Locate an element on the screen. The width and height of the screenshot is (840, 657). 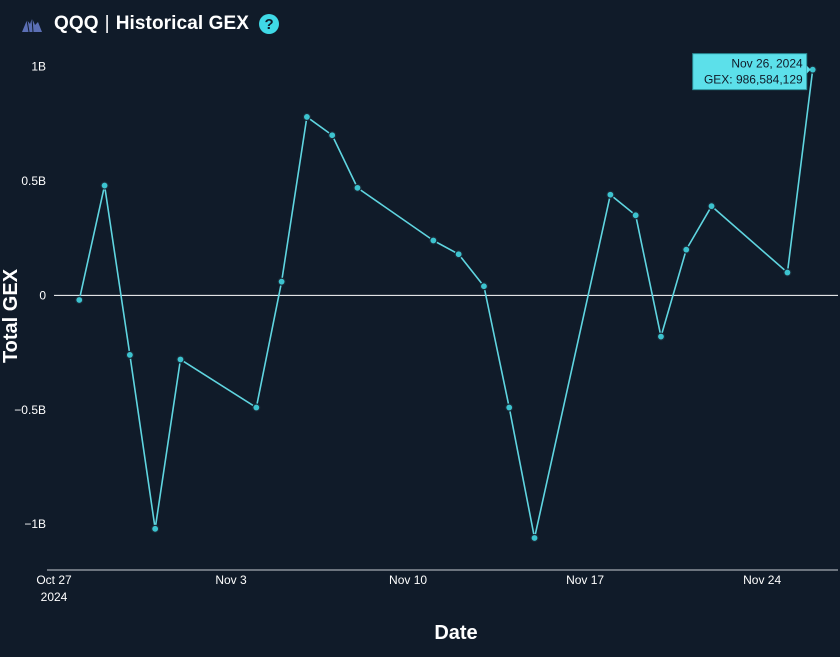
tooltip-pointer is located at coordinates (808, 69).